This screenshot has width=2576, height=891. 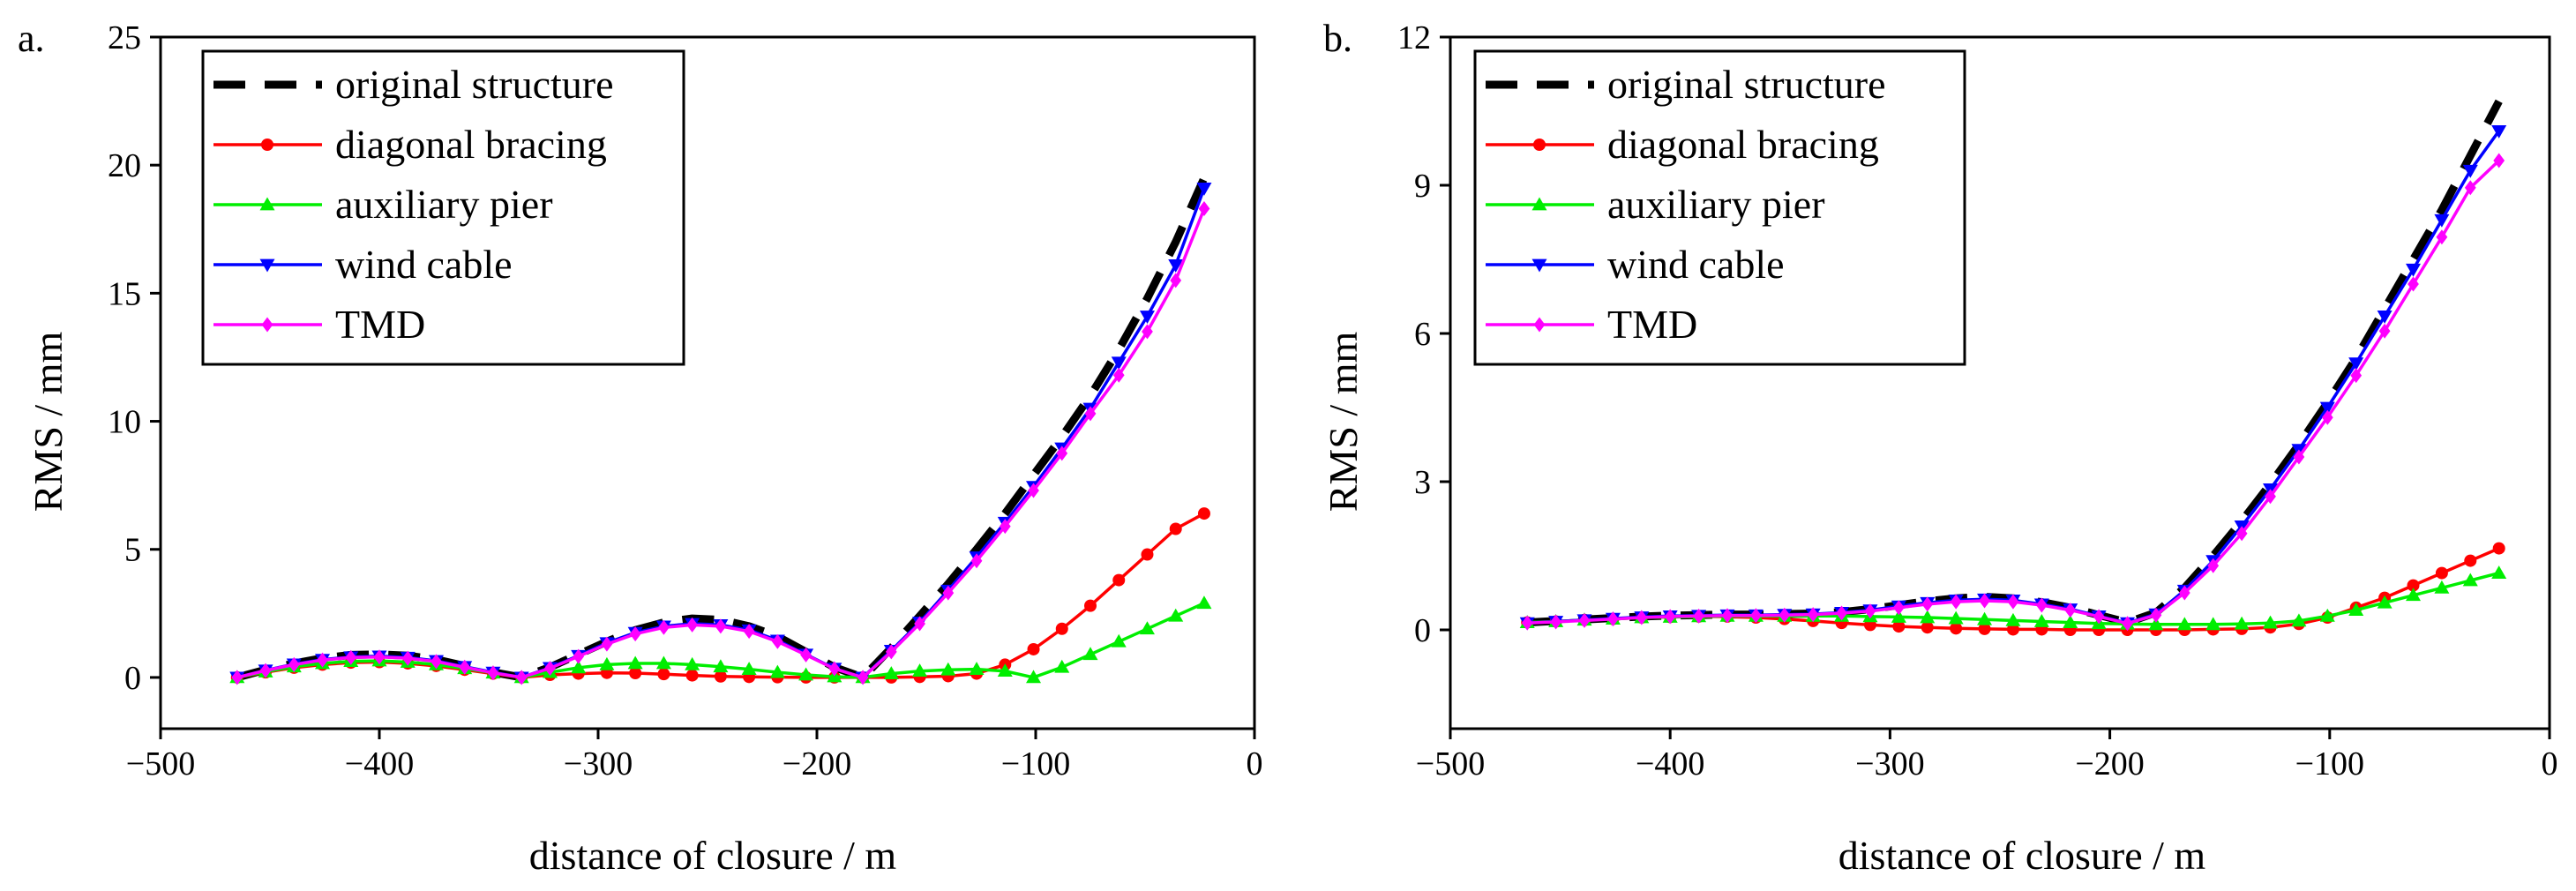 I want to click on panel-b-legend-marker-diagonal-bracing, so click(x=1540, y=145).